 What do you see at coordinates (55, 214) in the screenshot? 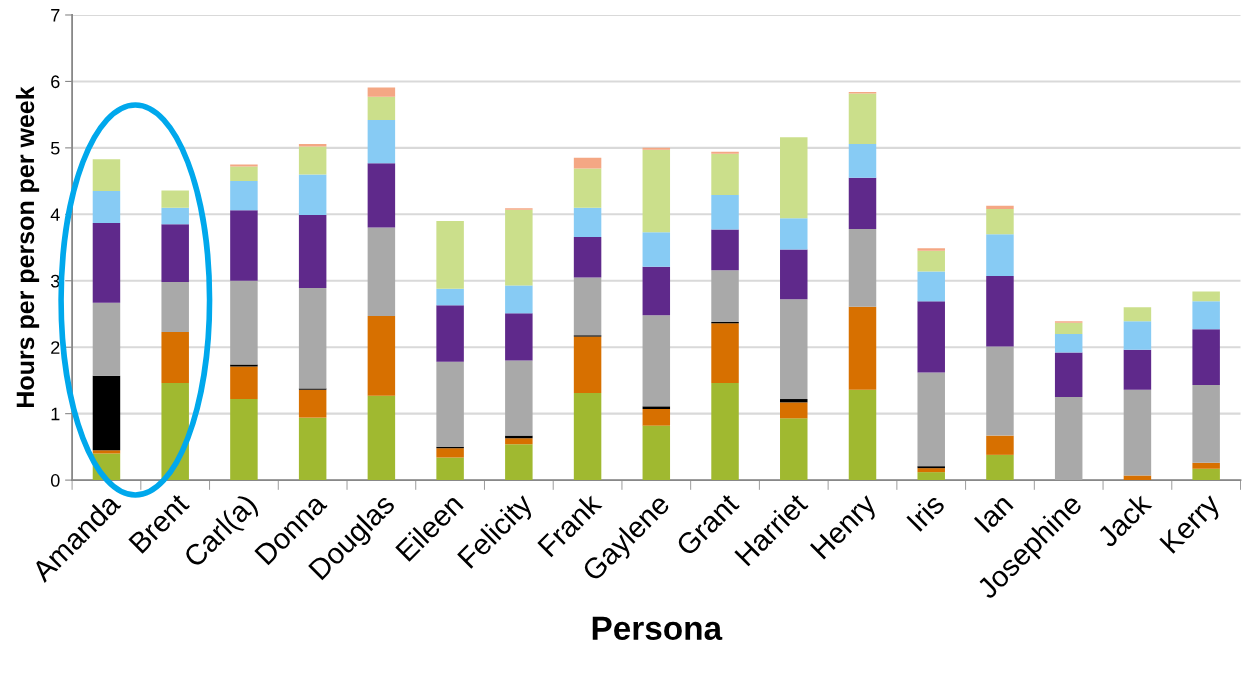
I see `y-tick-label: 4` at bounding box center [55, 214].